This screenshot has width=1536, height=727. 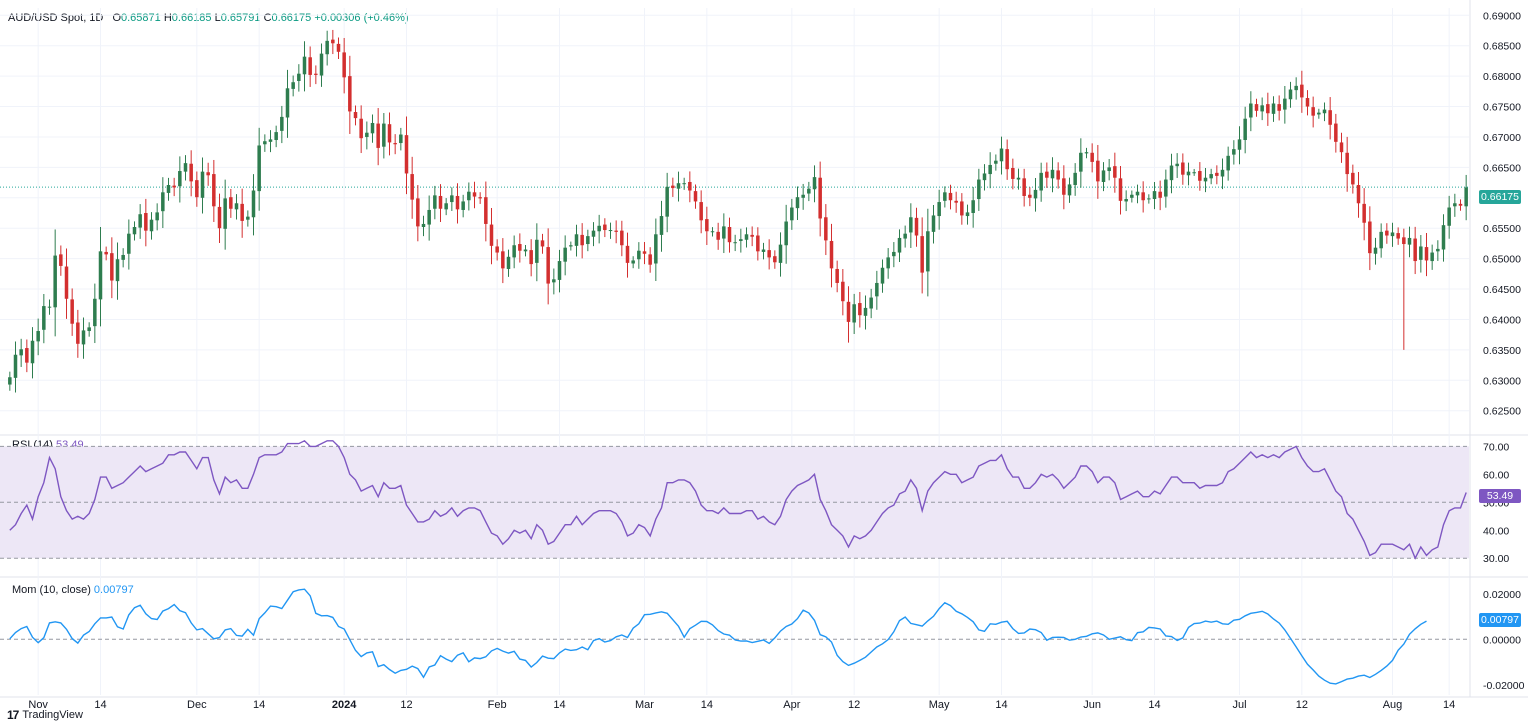 What do you see at coordinates (167, 18) in the screenshot?
I see `high-label: H` at bounding box center [167, 18].